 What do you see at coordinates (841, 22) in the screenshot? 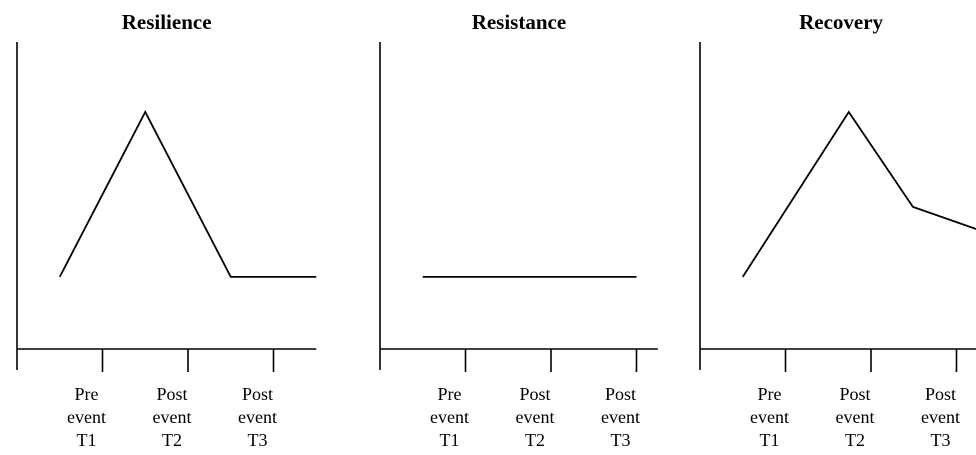
I see `chart-title: Recovery` at bounding box center [841, 22].